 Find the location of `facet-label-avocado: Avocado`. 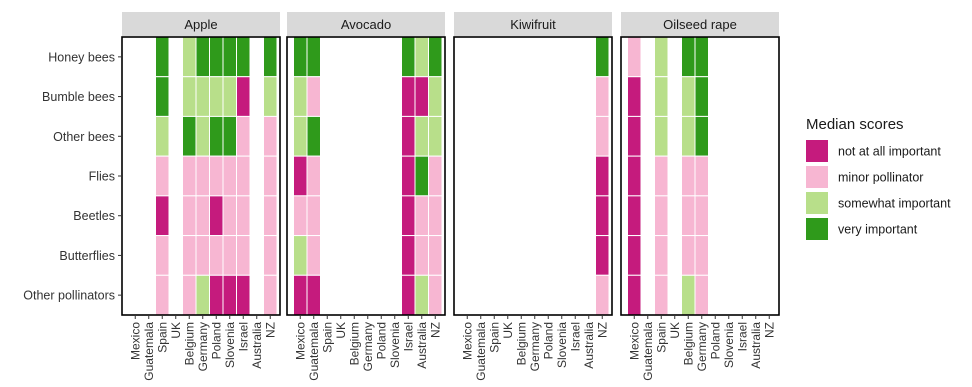

facet-label-avocado: Avocado is located at coordinates (366, 24).